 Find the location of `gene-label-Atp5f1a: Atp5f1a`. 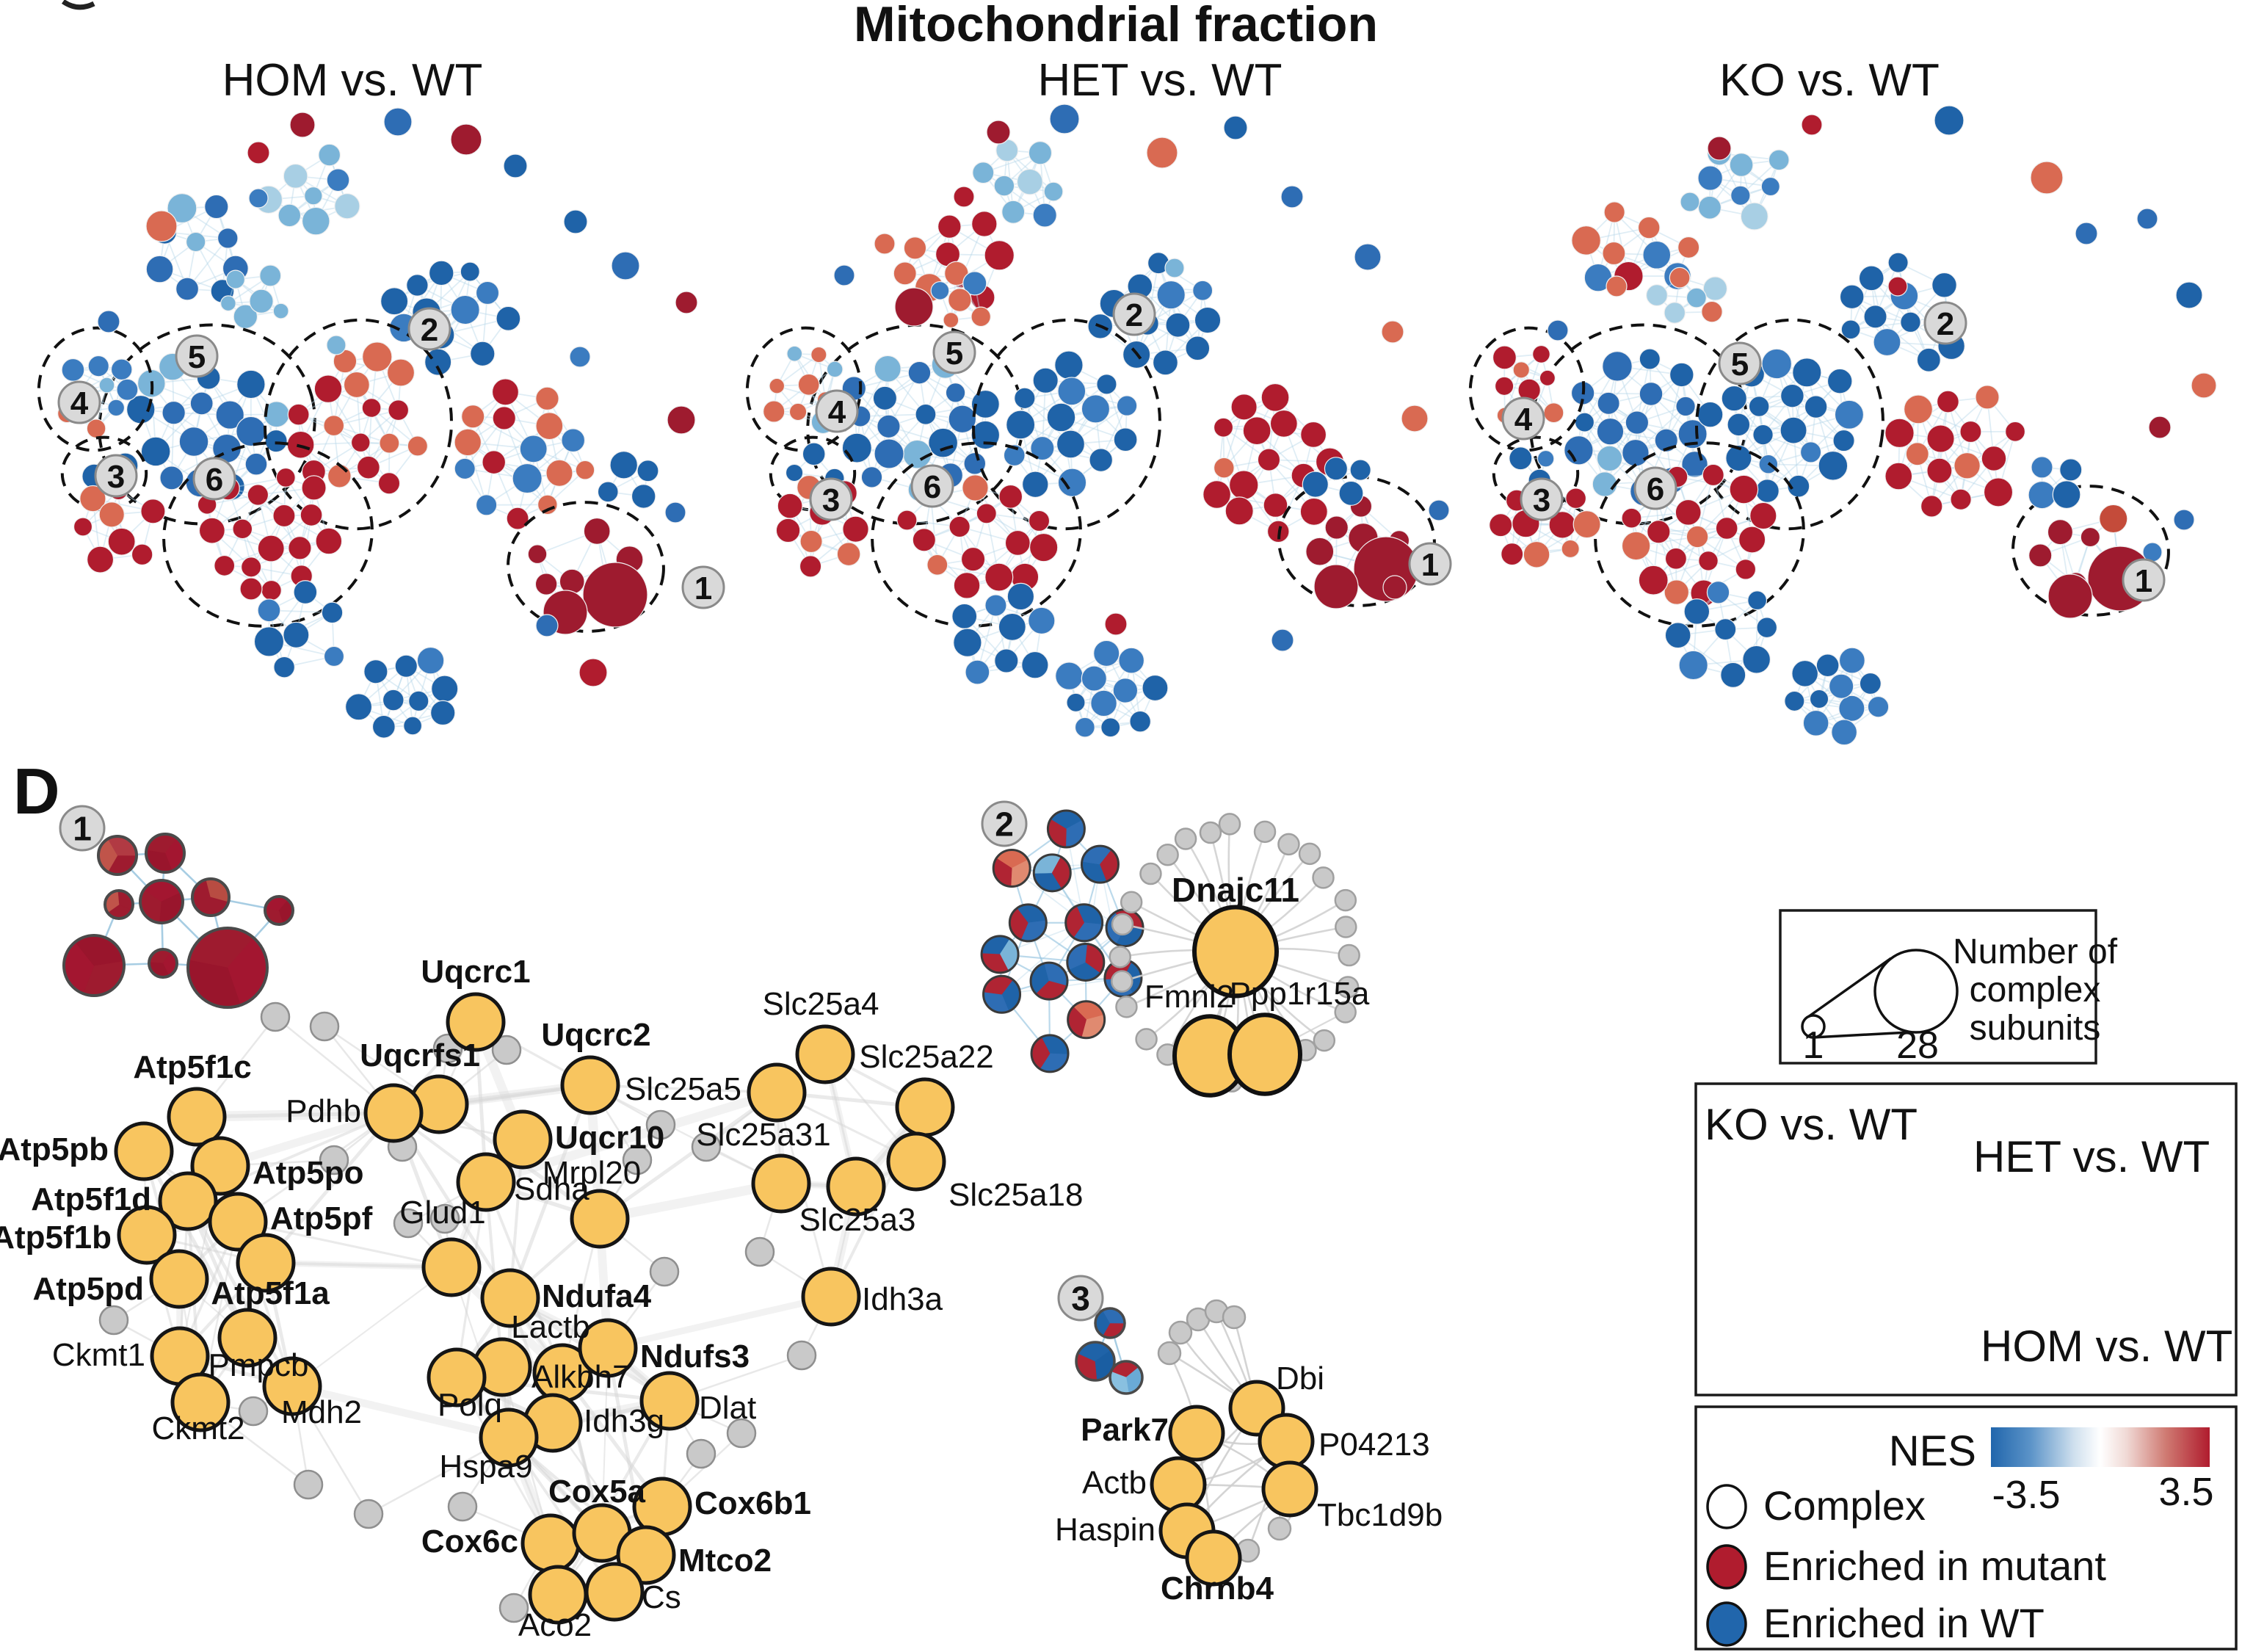

gene-label-Atp5f1a: Atp5f1a is located at coordinates (271, 1293).